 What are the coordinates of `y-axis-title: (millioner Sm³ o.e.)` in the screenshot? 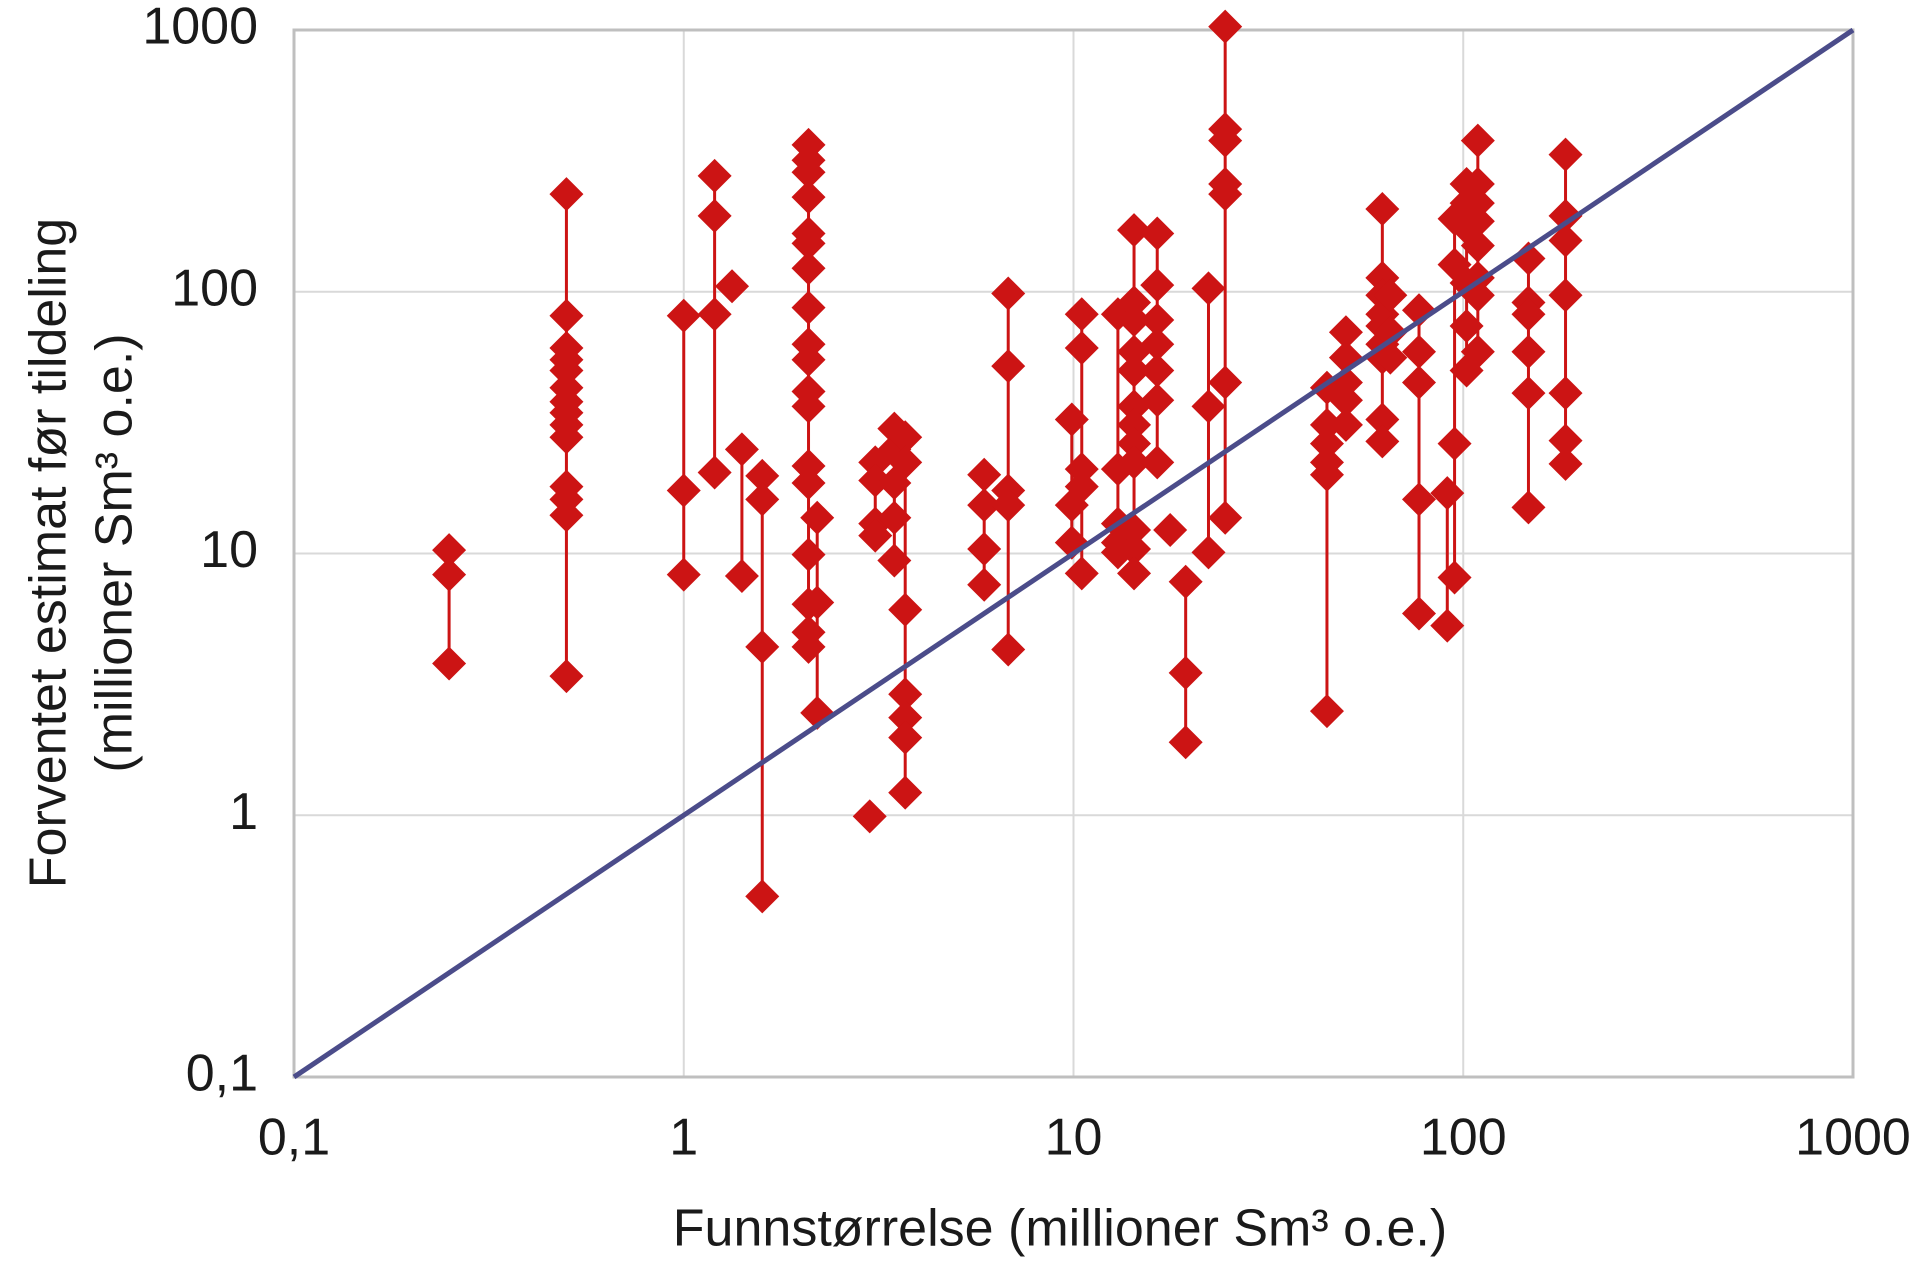 It's located at (115, 552).